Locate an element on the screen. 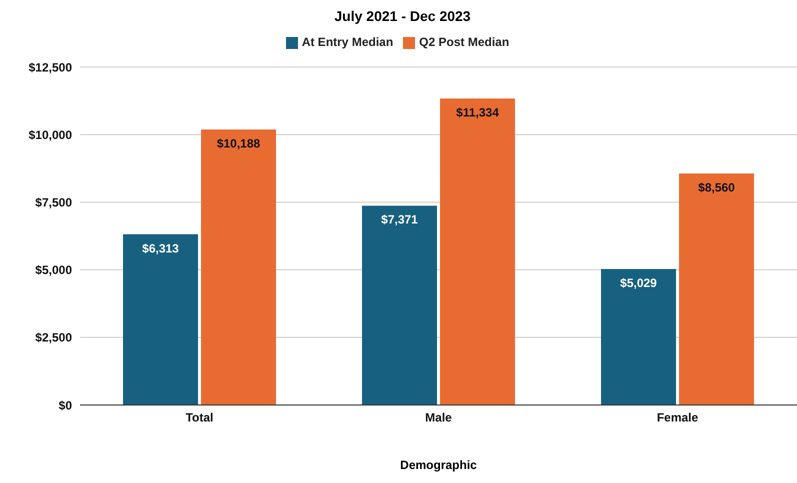 The height and width of the screenshot is (483, 797). y-tick-label: $12,500 is located at coordinates (50, 67).